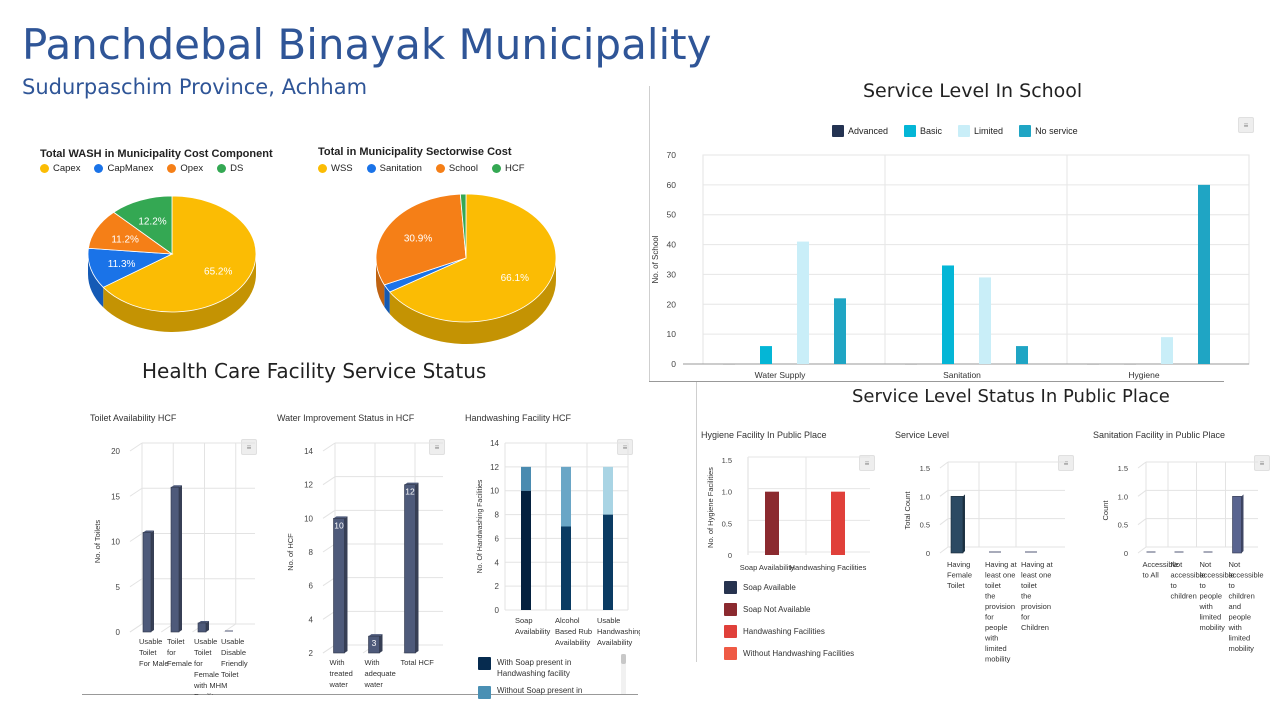  What do you see at coordinates (518, 418) in the screenshot?
I see `handwash-title: Handwashing Facility HCF` at bounding box center [518, 418].